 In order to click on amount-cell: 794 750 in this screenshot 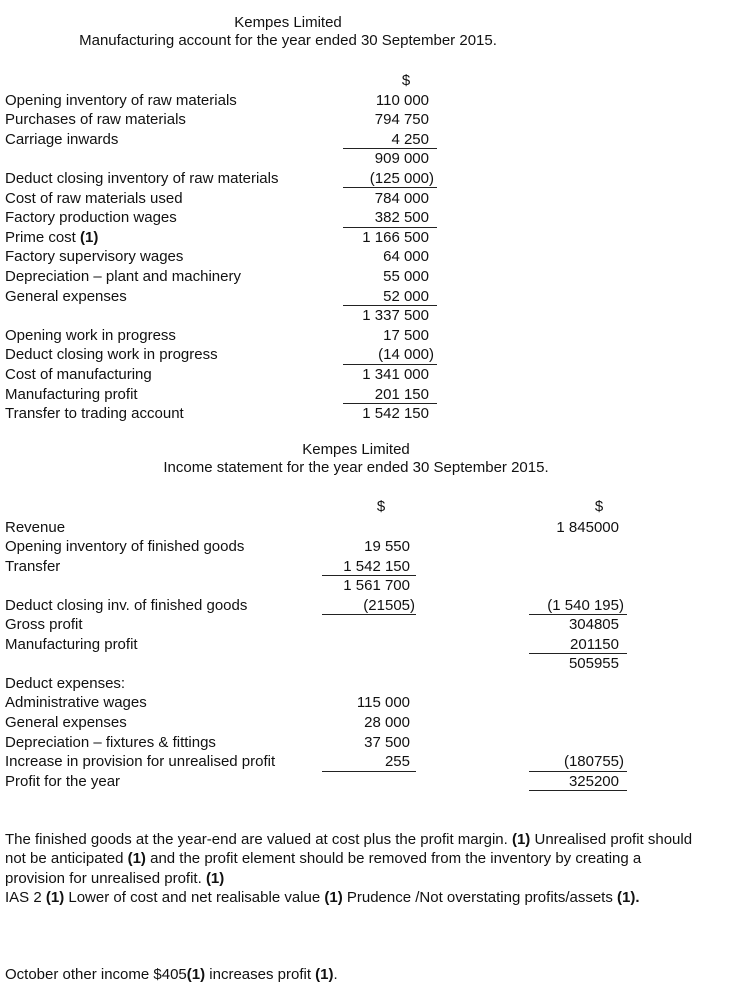, I will do `click(401, 120)`.